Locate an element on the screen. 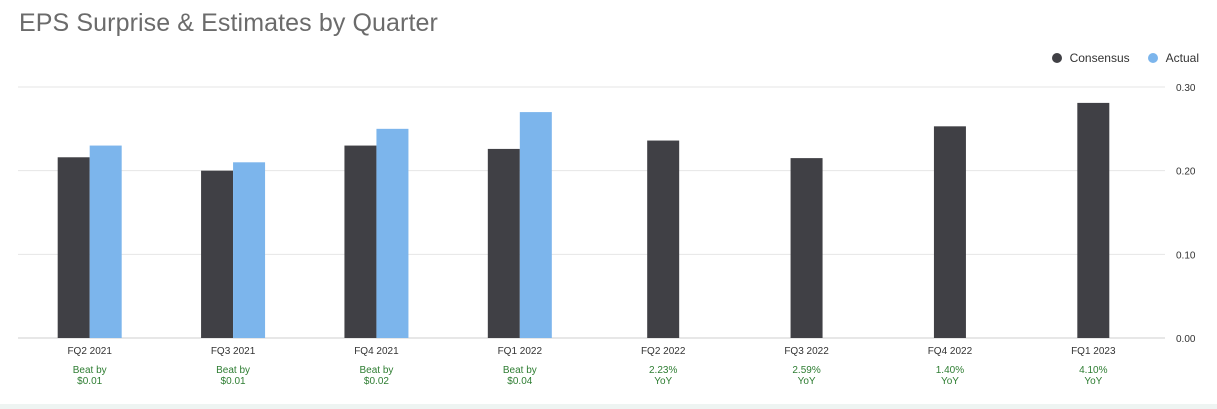  x-tick-label: FQ4 2022 is located at coordinates (950, 351).